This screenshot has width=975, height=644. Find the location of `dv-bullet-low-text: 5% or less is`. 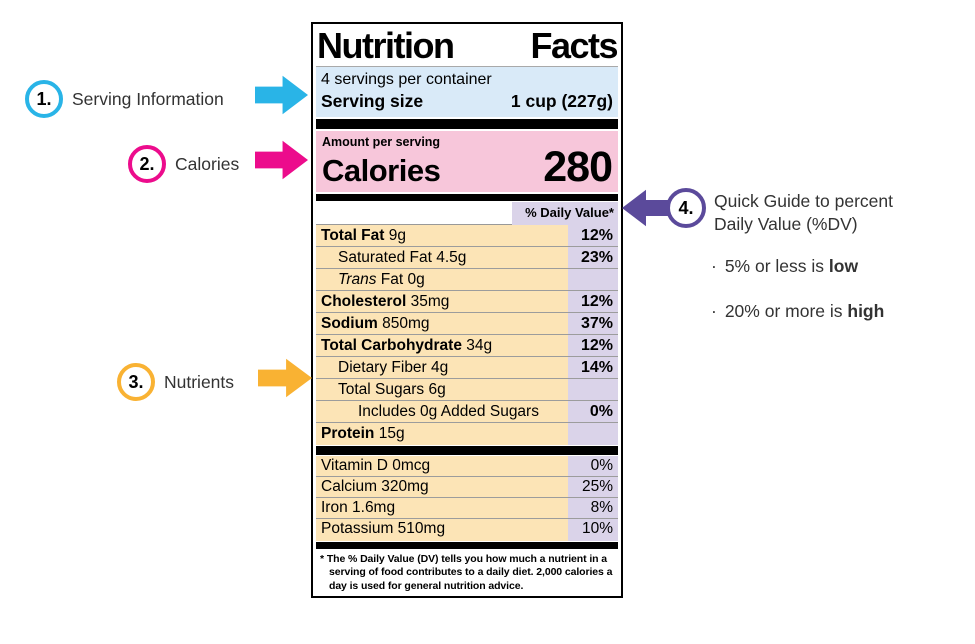

dv-bullet-low-text: 5% or less is is located at coordinates (776, 266).